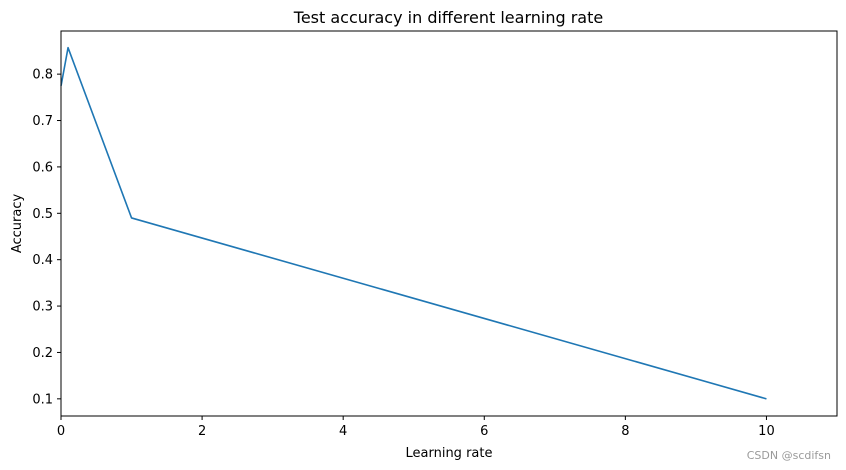 This screenshot has width=846, height=470. Describe the element at coordinates (766, 431) in the screenshot. I see `x-tick-label: 10` at that location.